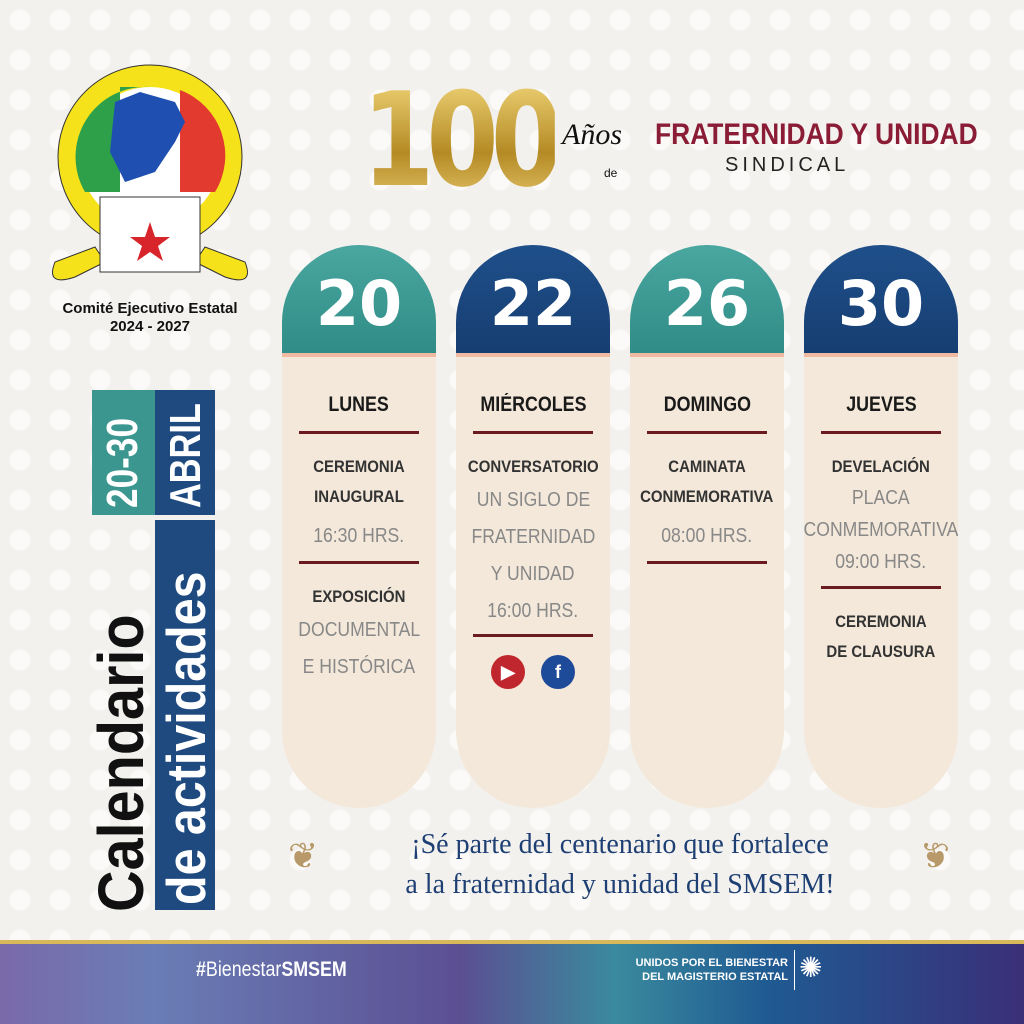 The image size is (1024, 1024). I want to click on anos-script: Años, so click(592, 134).